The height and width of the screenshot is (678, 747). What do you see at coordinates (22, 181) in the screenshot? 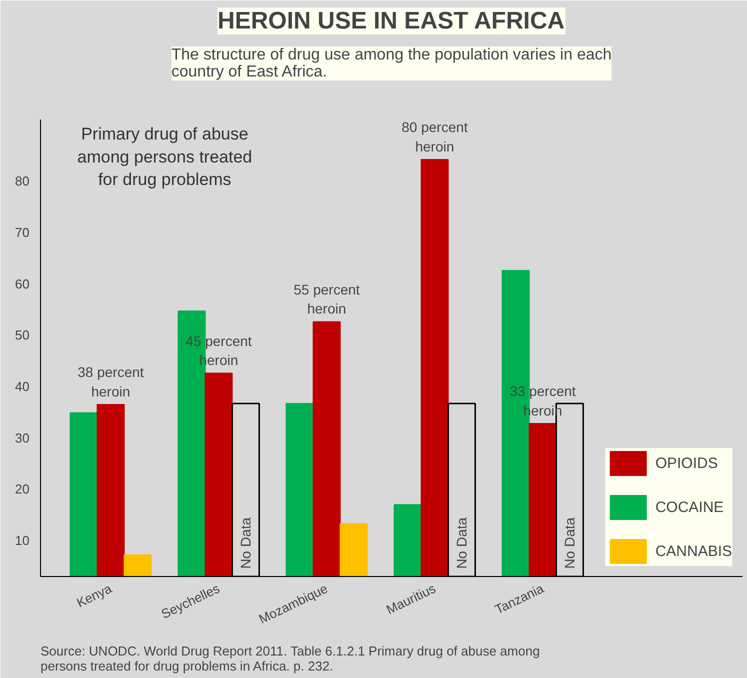
I see `y-tick-label: 80` at bounding box center [22, 181].